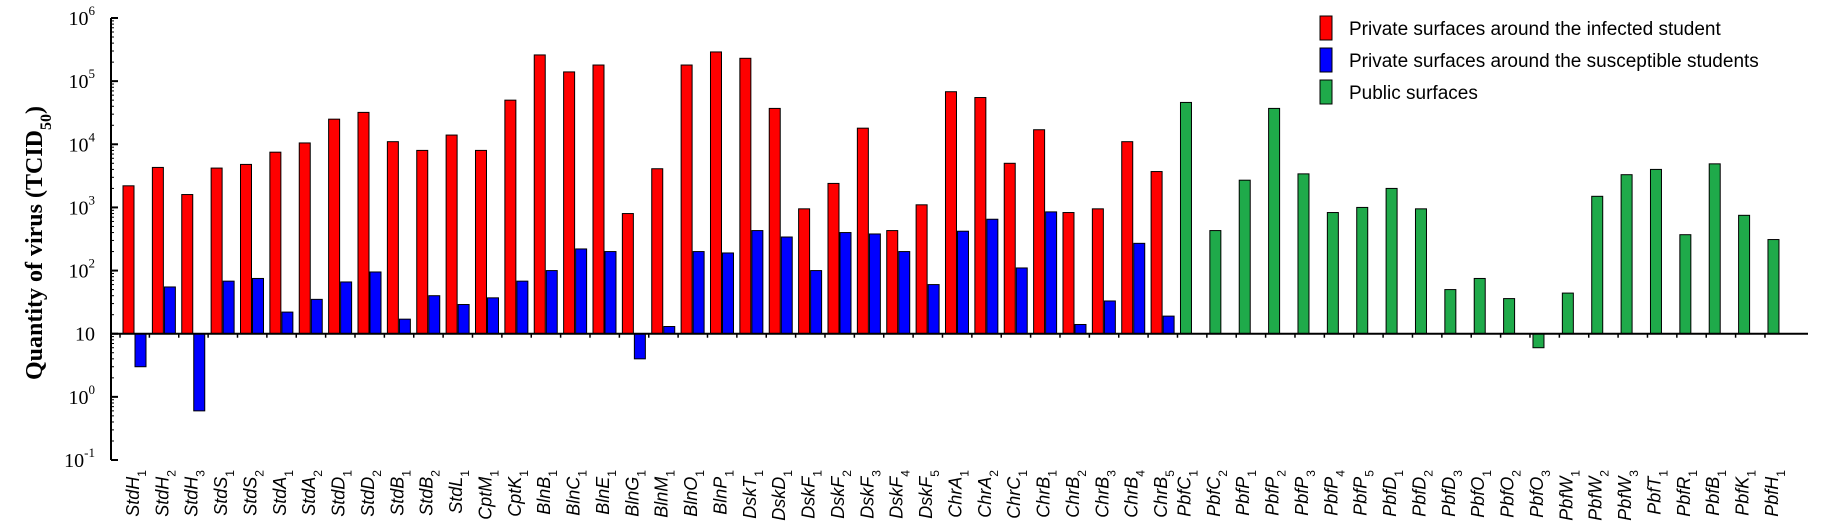 Image resolution: width=1838 pixels, height=532 pixels. What do you see at coordinates (812, 494) in the screenshot?
I see `x-tick-label: DskF1` at bounding box center [812, 494].